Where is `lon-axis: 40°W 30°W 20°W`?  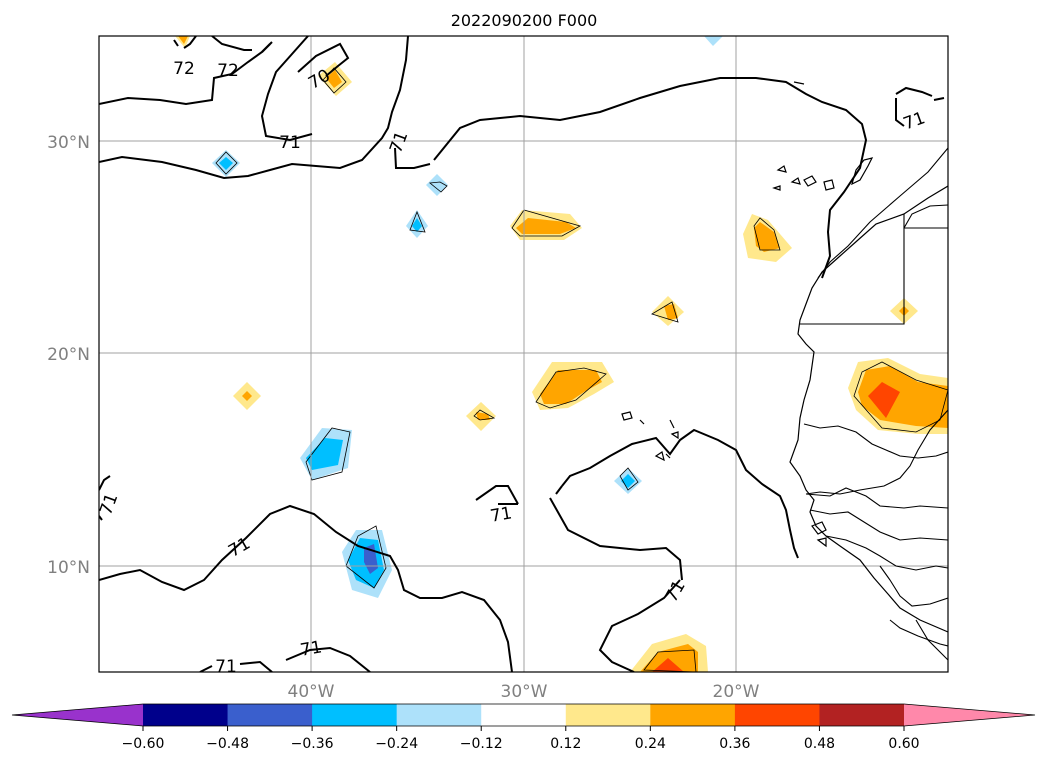
lon-axis: 40°W 30°W 20°W is located at coordinates (524, 692).